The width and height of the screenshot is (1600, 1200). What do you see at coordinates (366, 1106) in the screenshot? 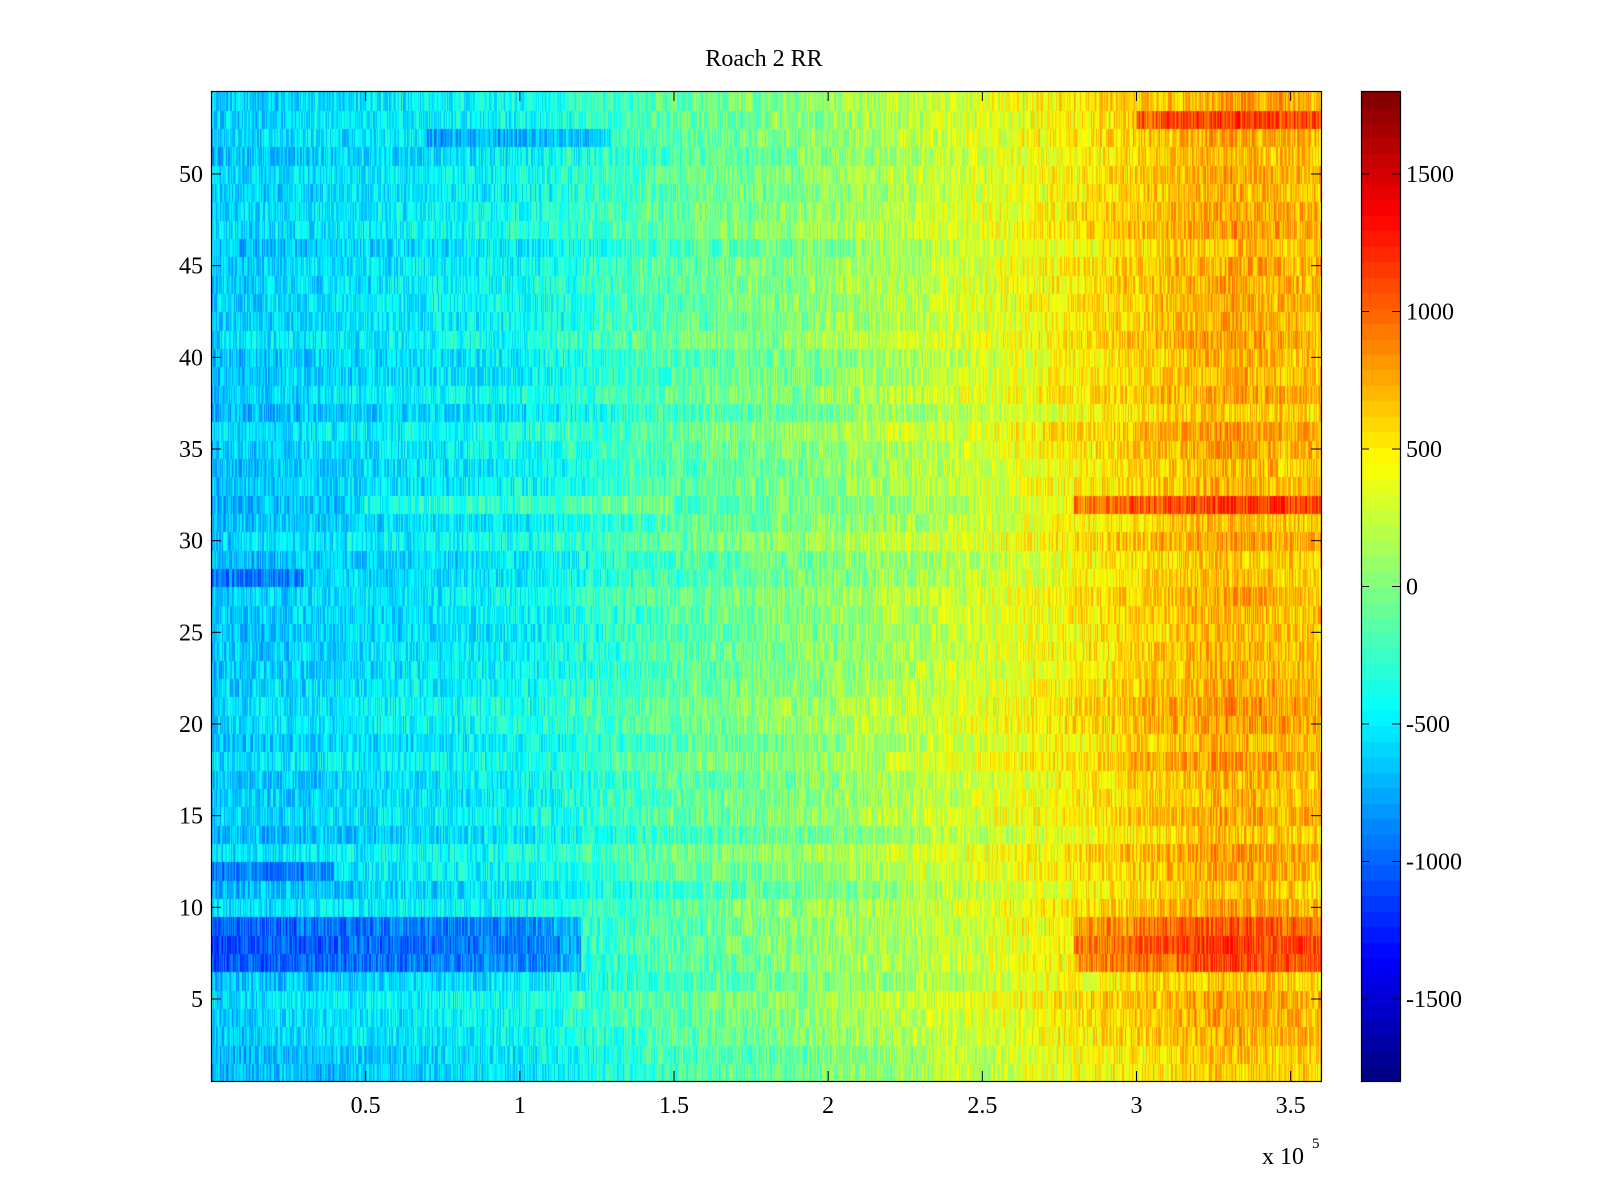
I see `x-tick-label: 0.5` at bounding box center [366, 1106].